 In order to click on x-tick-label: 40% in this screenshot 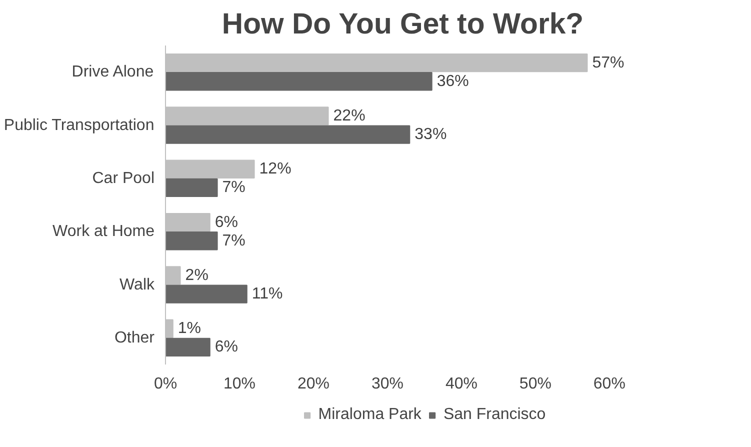, I will do `click(461, 384)`.